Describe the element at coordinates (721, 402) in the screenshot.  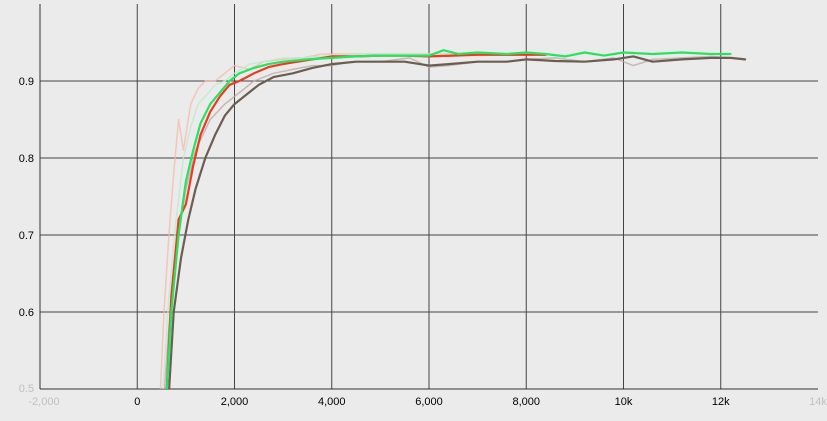
I see `x-tick-label: 12k` at that location.